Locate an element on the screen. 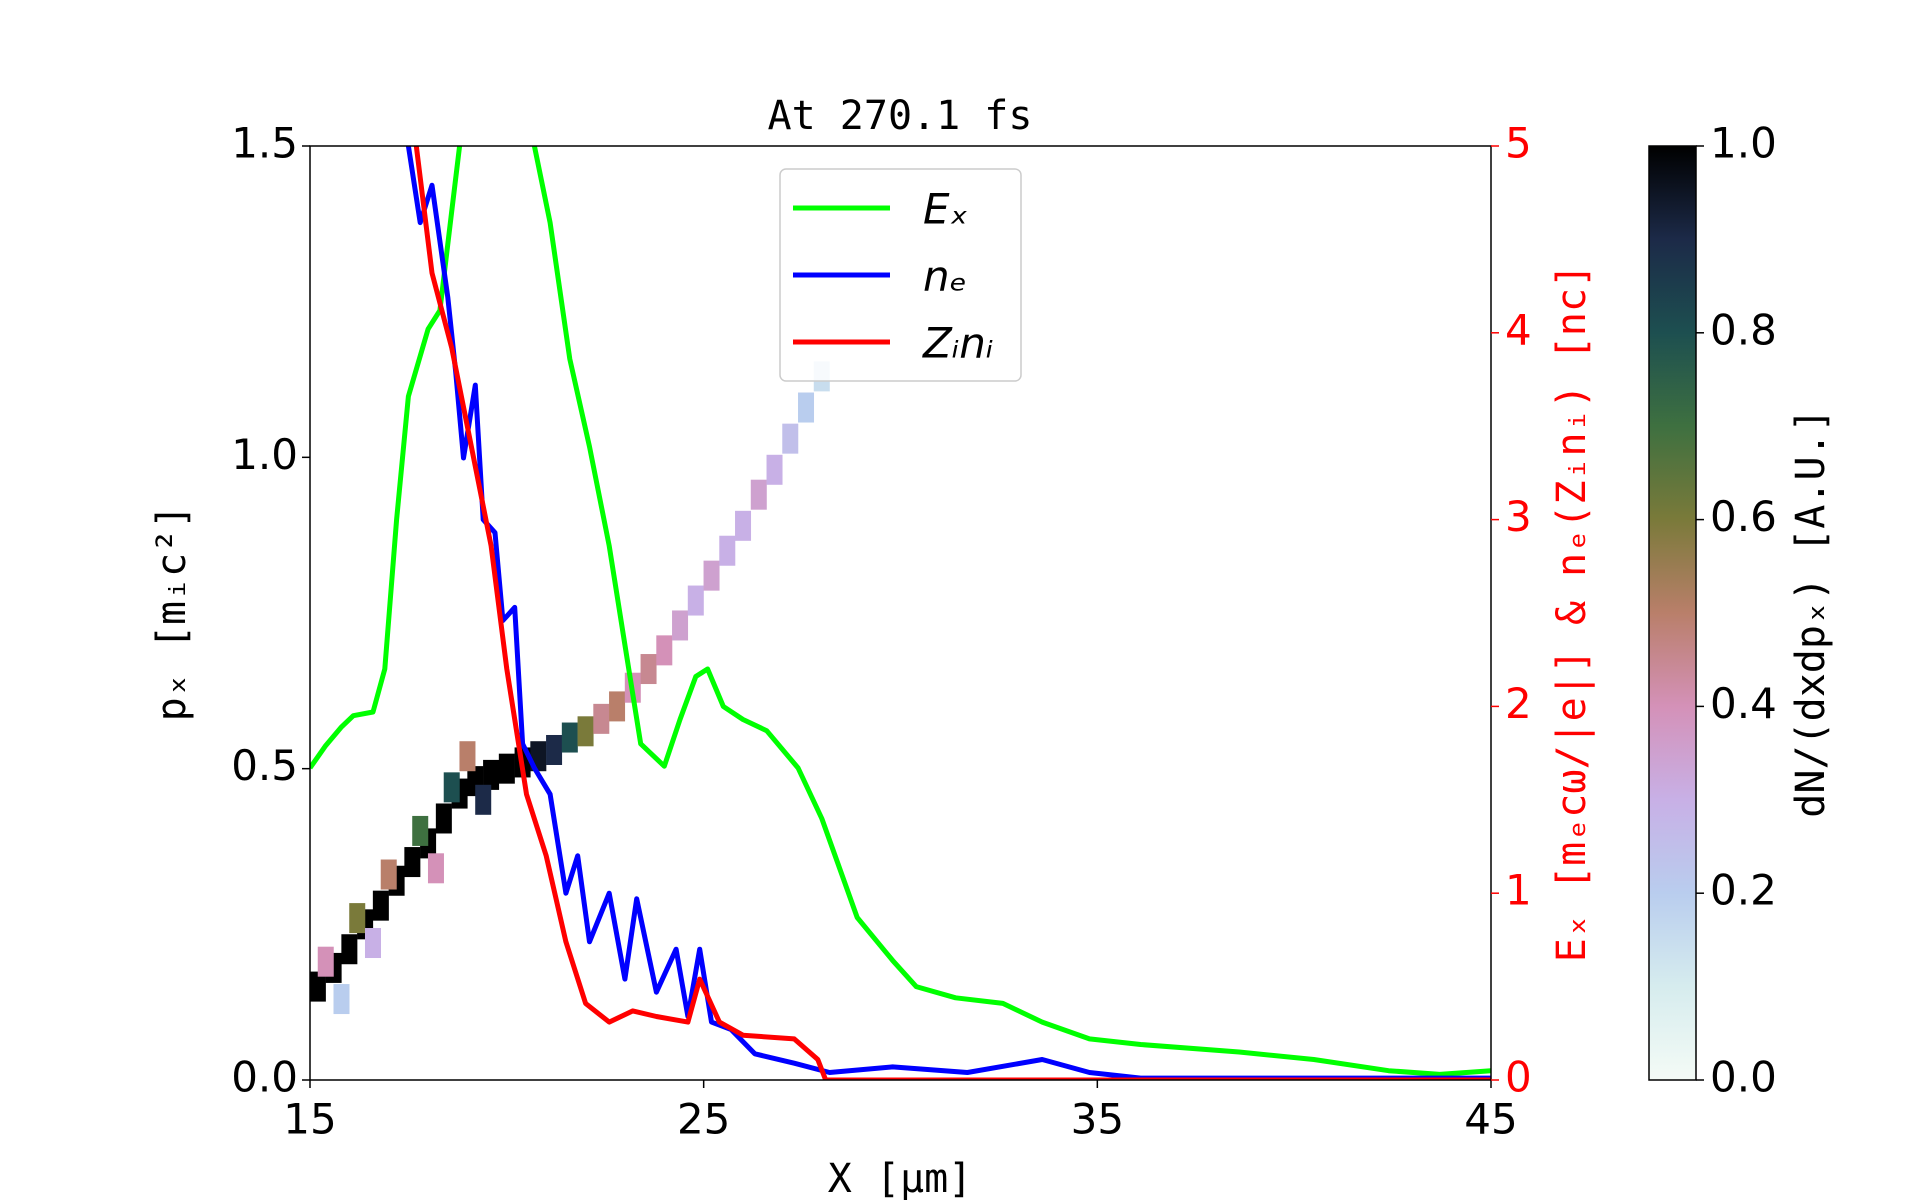 This screenshot has height=1200, width=1920. y2-tick-label: 0 is located at coordinates (1518, 1077).